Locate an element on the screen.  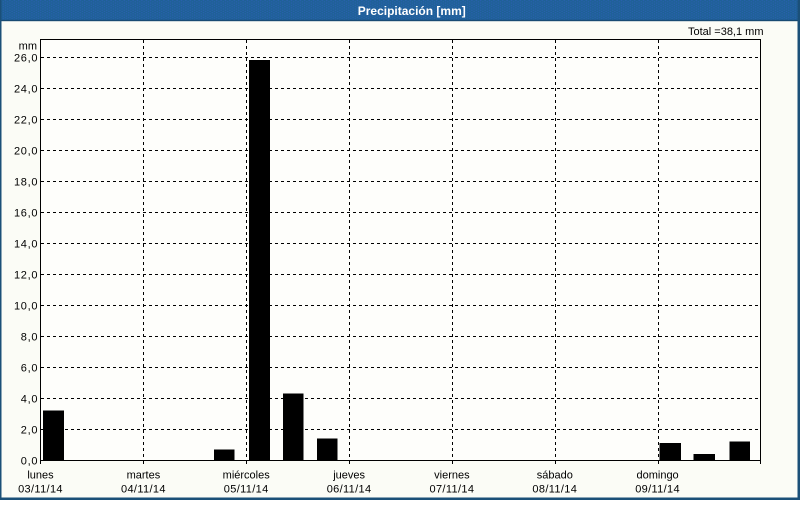
svg-text: 20,0 is located at coordinates (26, 152).